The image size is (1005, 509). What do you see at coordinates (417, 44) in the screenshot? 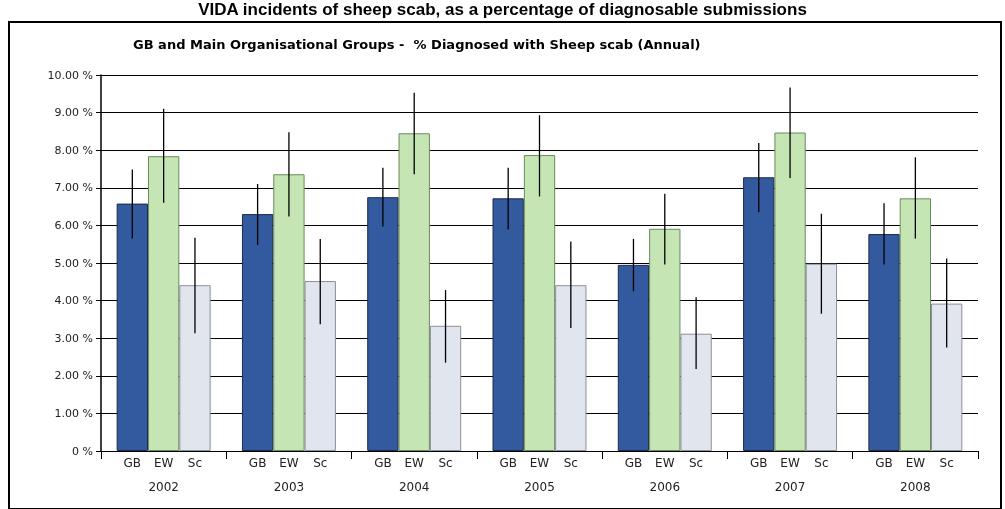
I see `chart-subtitle: GB and Main Organisational Groups - % Diagnosed with Sheep scab (Annual)` at bounding box center [417, 44].